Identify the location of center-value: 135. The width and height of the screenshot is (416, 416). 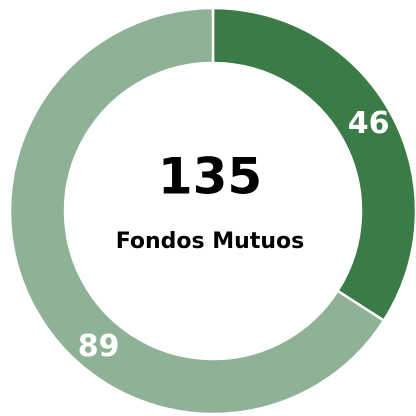
(210, 177).